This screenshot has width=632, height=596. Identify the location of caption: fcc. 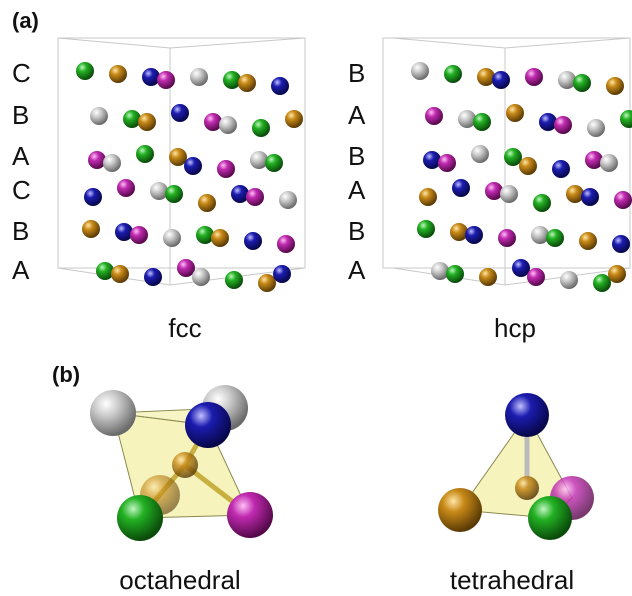
(184, 328).